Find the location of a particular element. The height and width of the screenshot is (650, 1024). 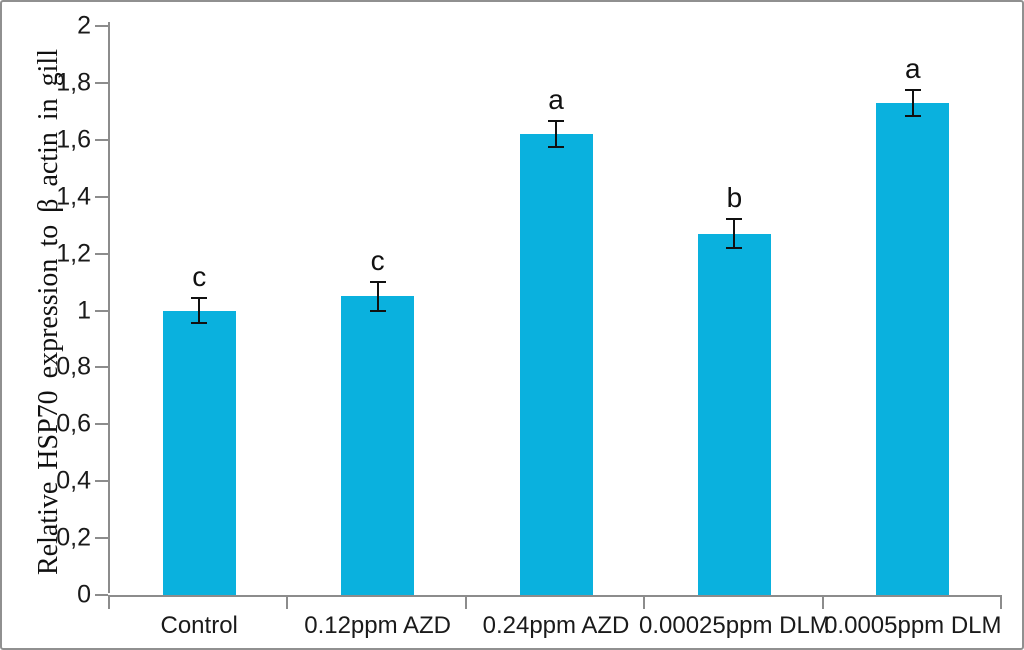

y-tick-label: 0,8 is located at coordinates (73, 366).